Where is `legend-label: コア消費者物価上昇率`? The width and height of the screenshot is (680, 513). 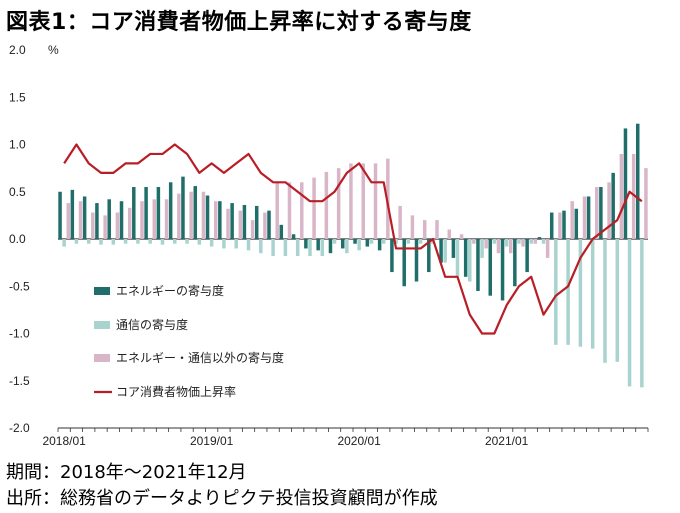 legend-label: コア消費者物価上昇率 is located at coordinates (176, 391).